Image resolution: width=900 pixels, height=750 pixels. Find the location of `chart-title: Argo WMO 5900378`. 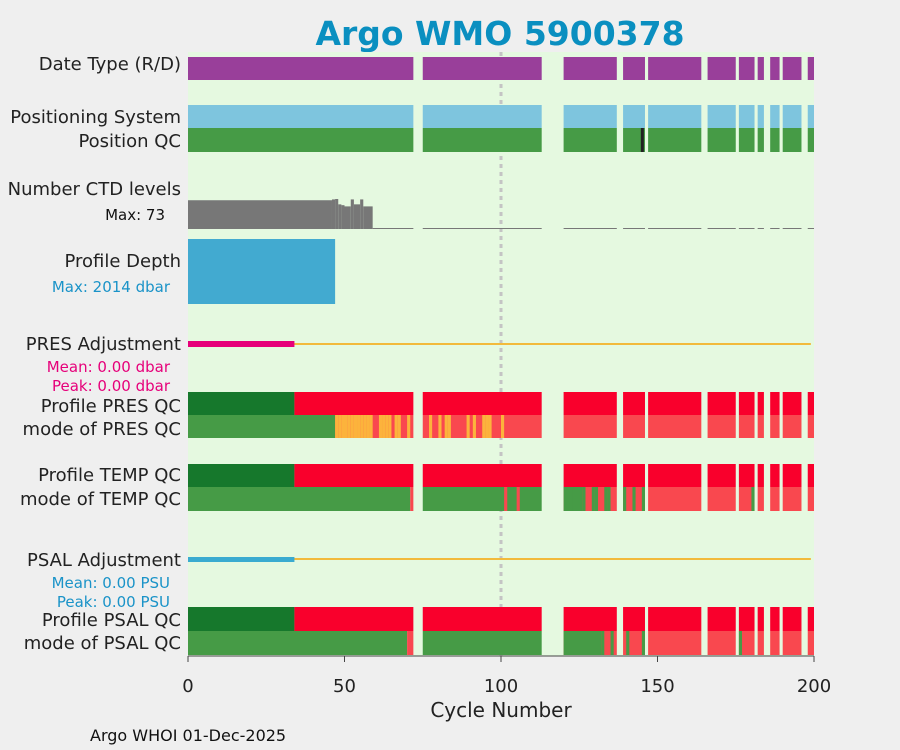

chart-title: Argo WMO 5900378 is located at coordinates (499, 33).